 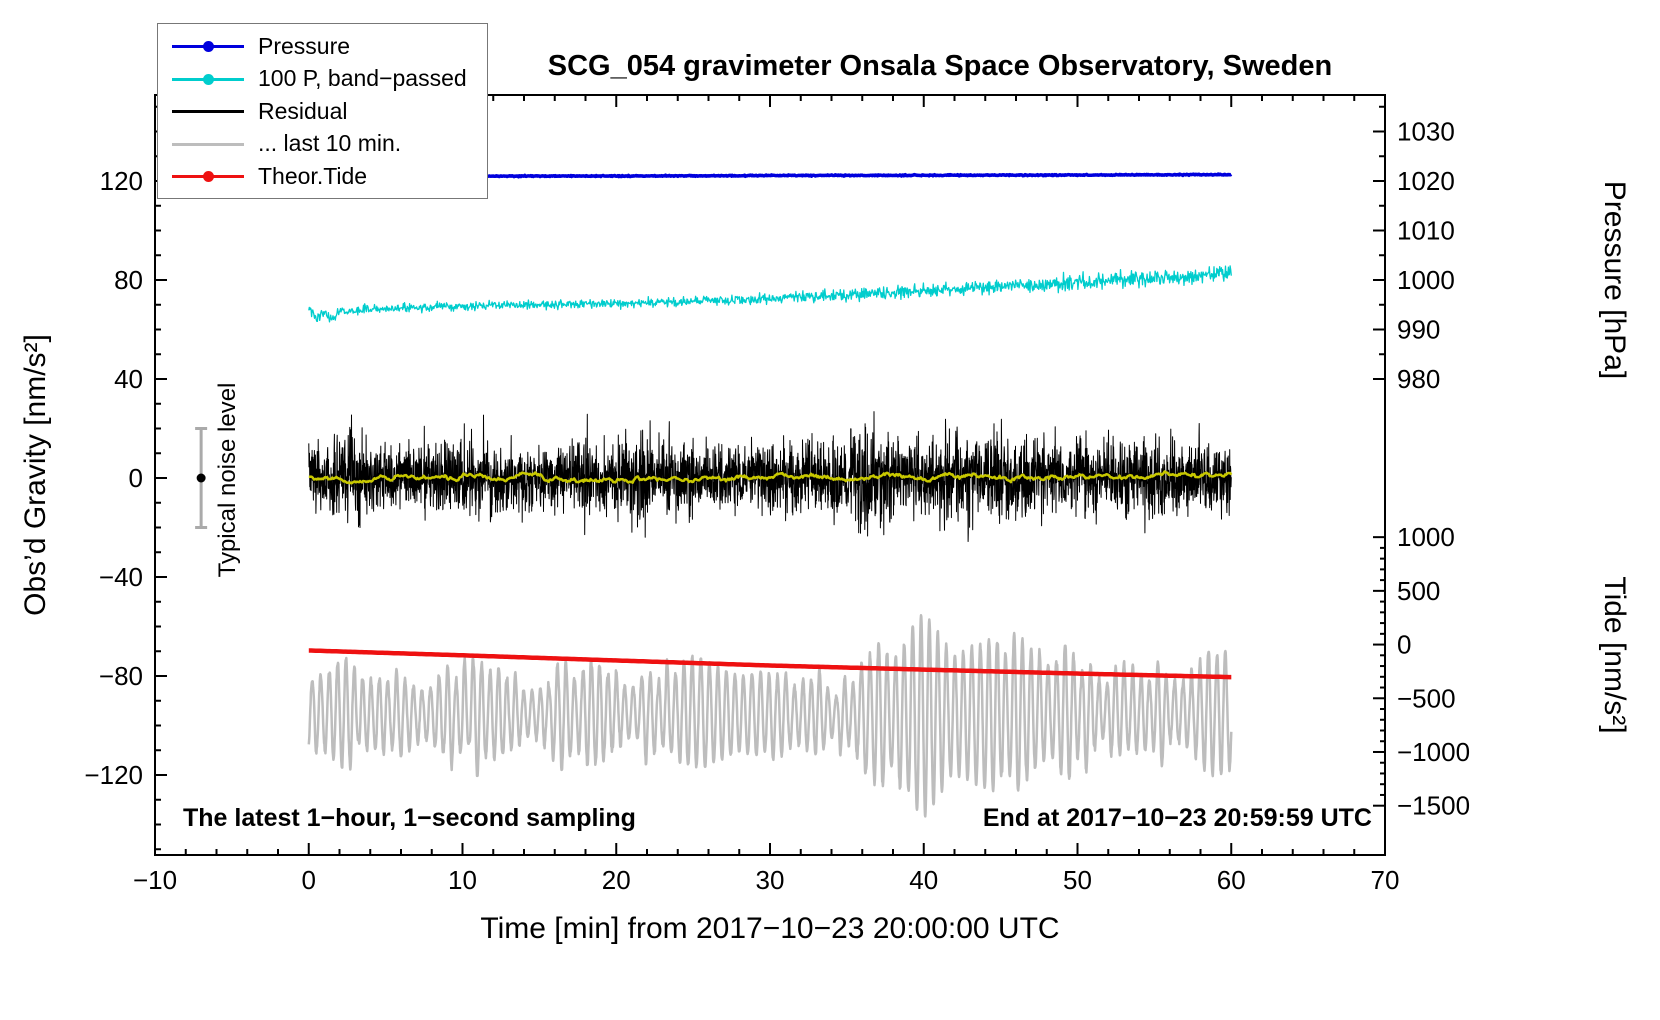 I want to click on sampling-note: The latest 1−hour, 1−second sampling, so click(x=409, y=818).